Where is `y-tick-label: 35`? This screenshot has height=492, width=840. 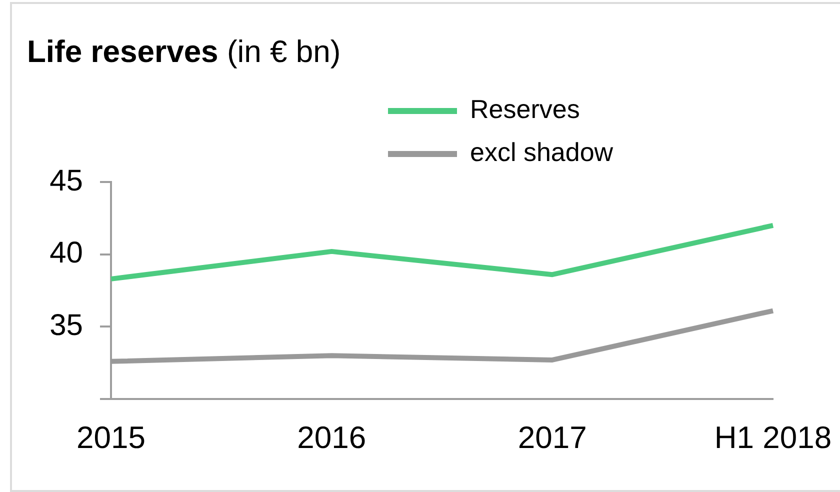
y-tick-label: 35 is located at coordinates (66, 325).